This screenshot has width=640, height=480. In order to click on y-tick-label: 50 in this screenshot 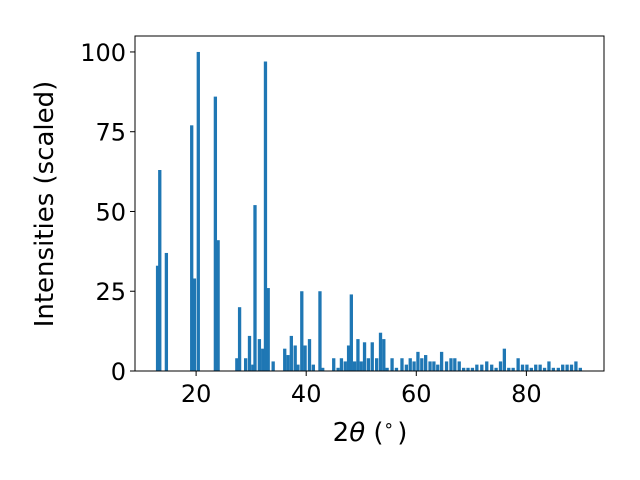, I will do `click(110, 212)`.